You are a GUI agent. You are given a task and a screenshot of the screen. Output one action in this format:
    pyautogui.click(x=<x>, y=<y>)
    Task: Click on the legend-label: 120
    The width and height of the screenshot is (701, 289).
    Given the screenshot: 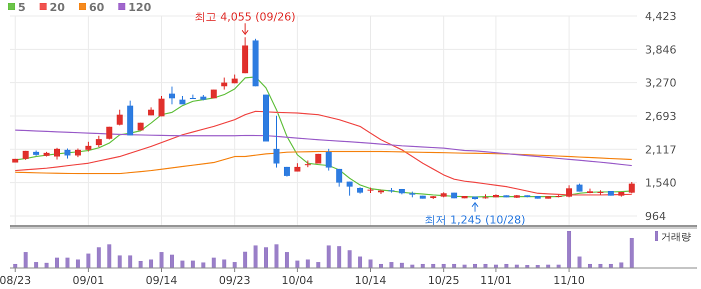 What is the action you would take?
    pyautogui.click(x=140, y=7)
    